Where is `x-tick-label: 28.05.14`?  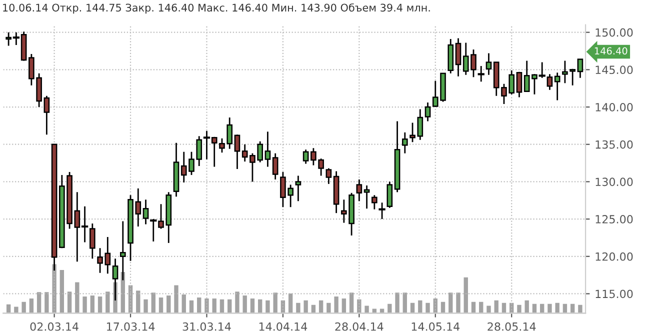 x-tick-label: 28.05.14 is located at coordinates (512, 326).